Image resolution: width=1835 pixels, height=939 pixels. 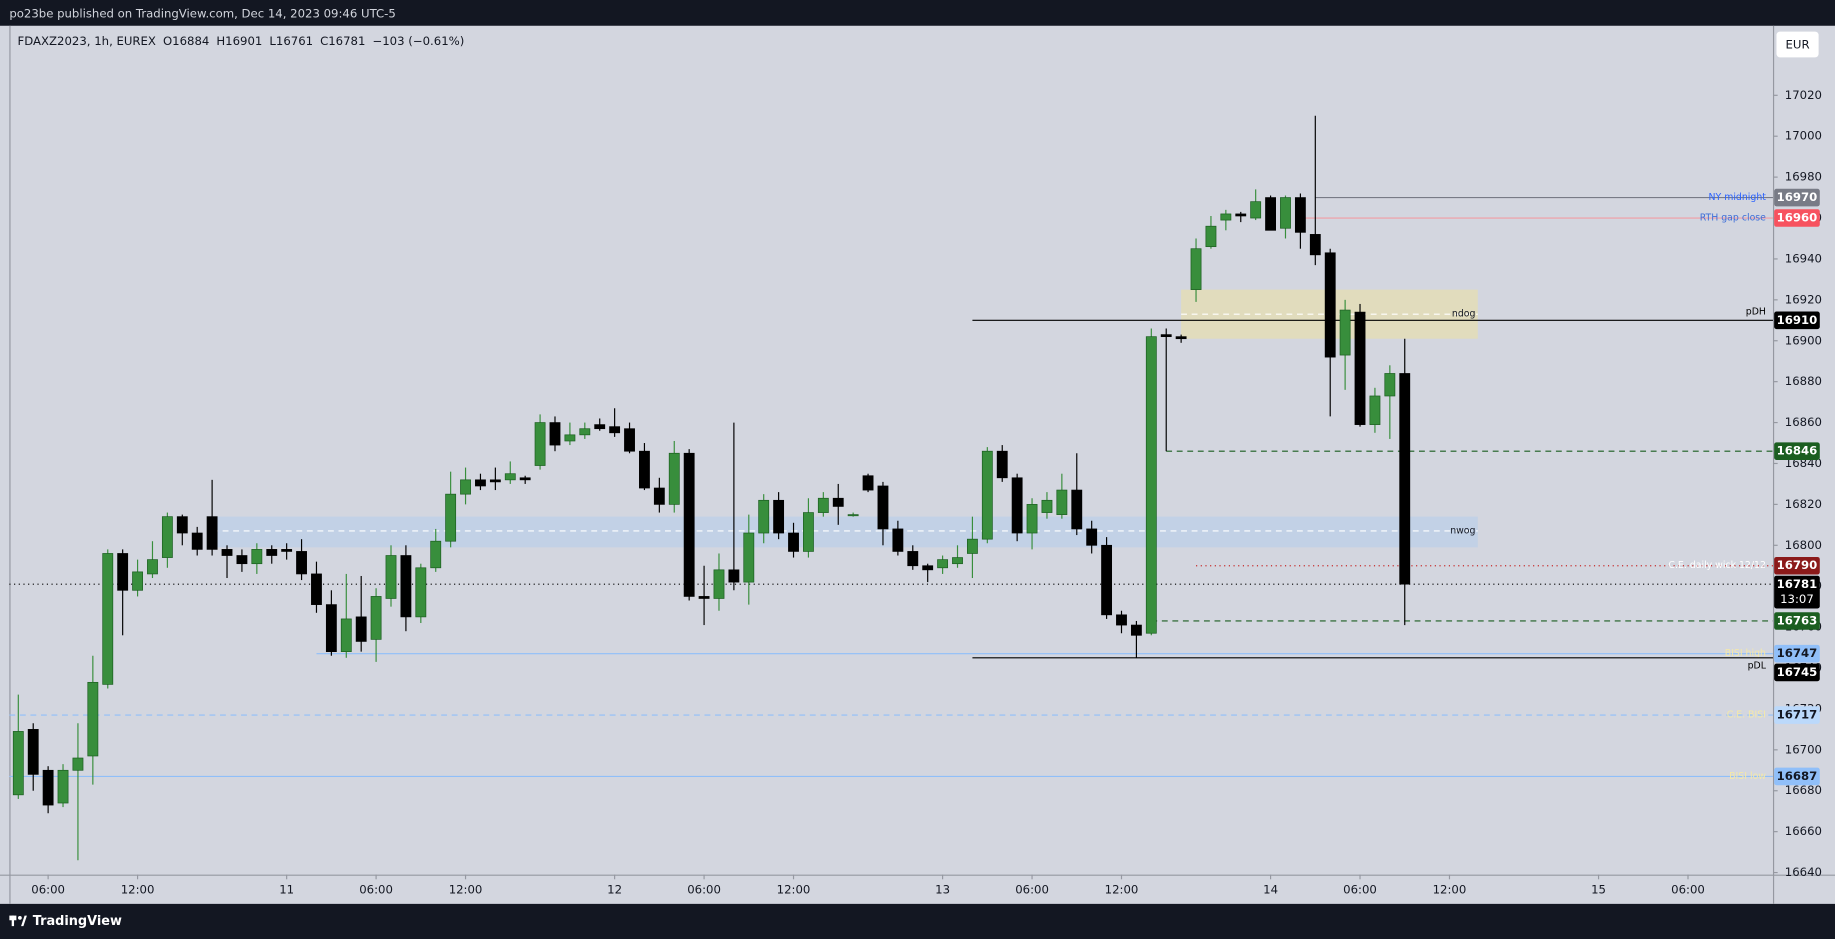 What do you see at coordinates (1803, 504) in the screenshot?
I see `y-tick-label: 16820` at bounding box center [1803, 504].